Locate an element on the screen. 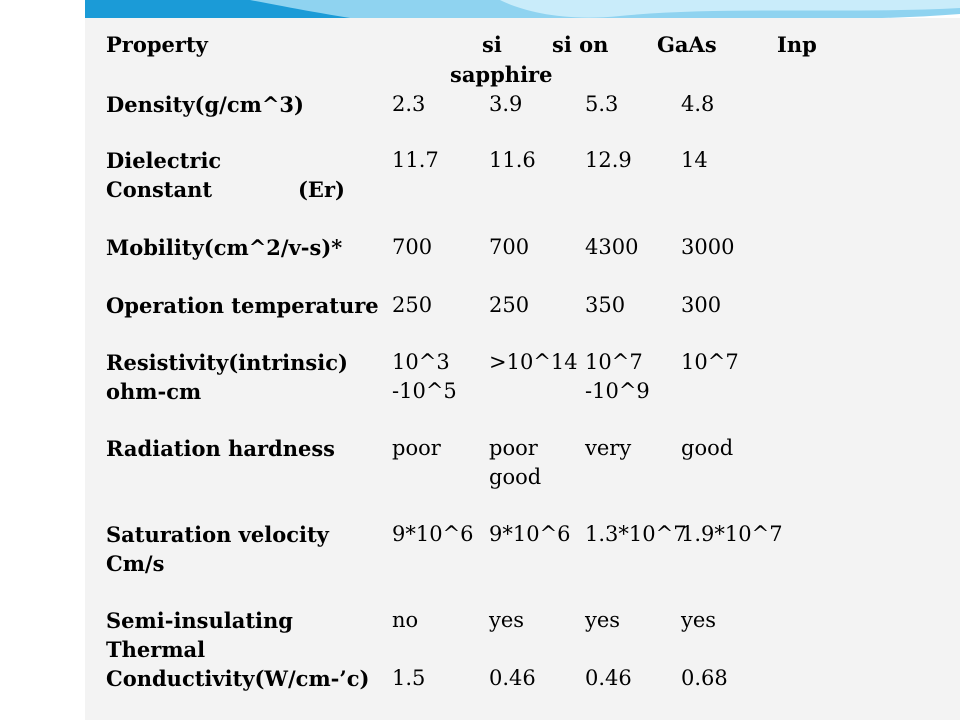 The image size is (960, 720). row-radiation-sos-line2: good is located at coordinates (515, 477).